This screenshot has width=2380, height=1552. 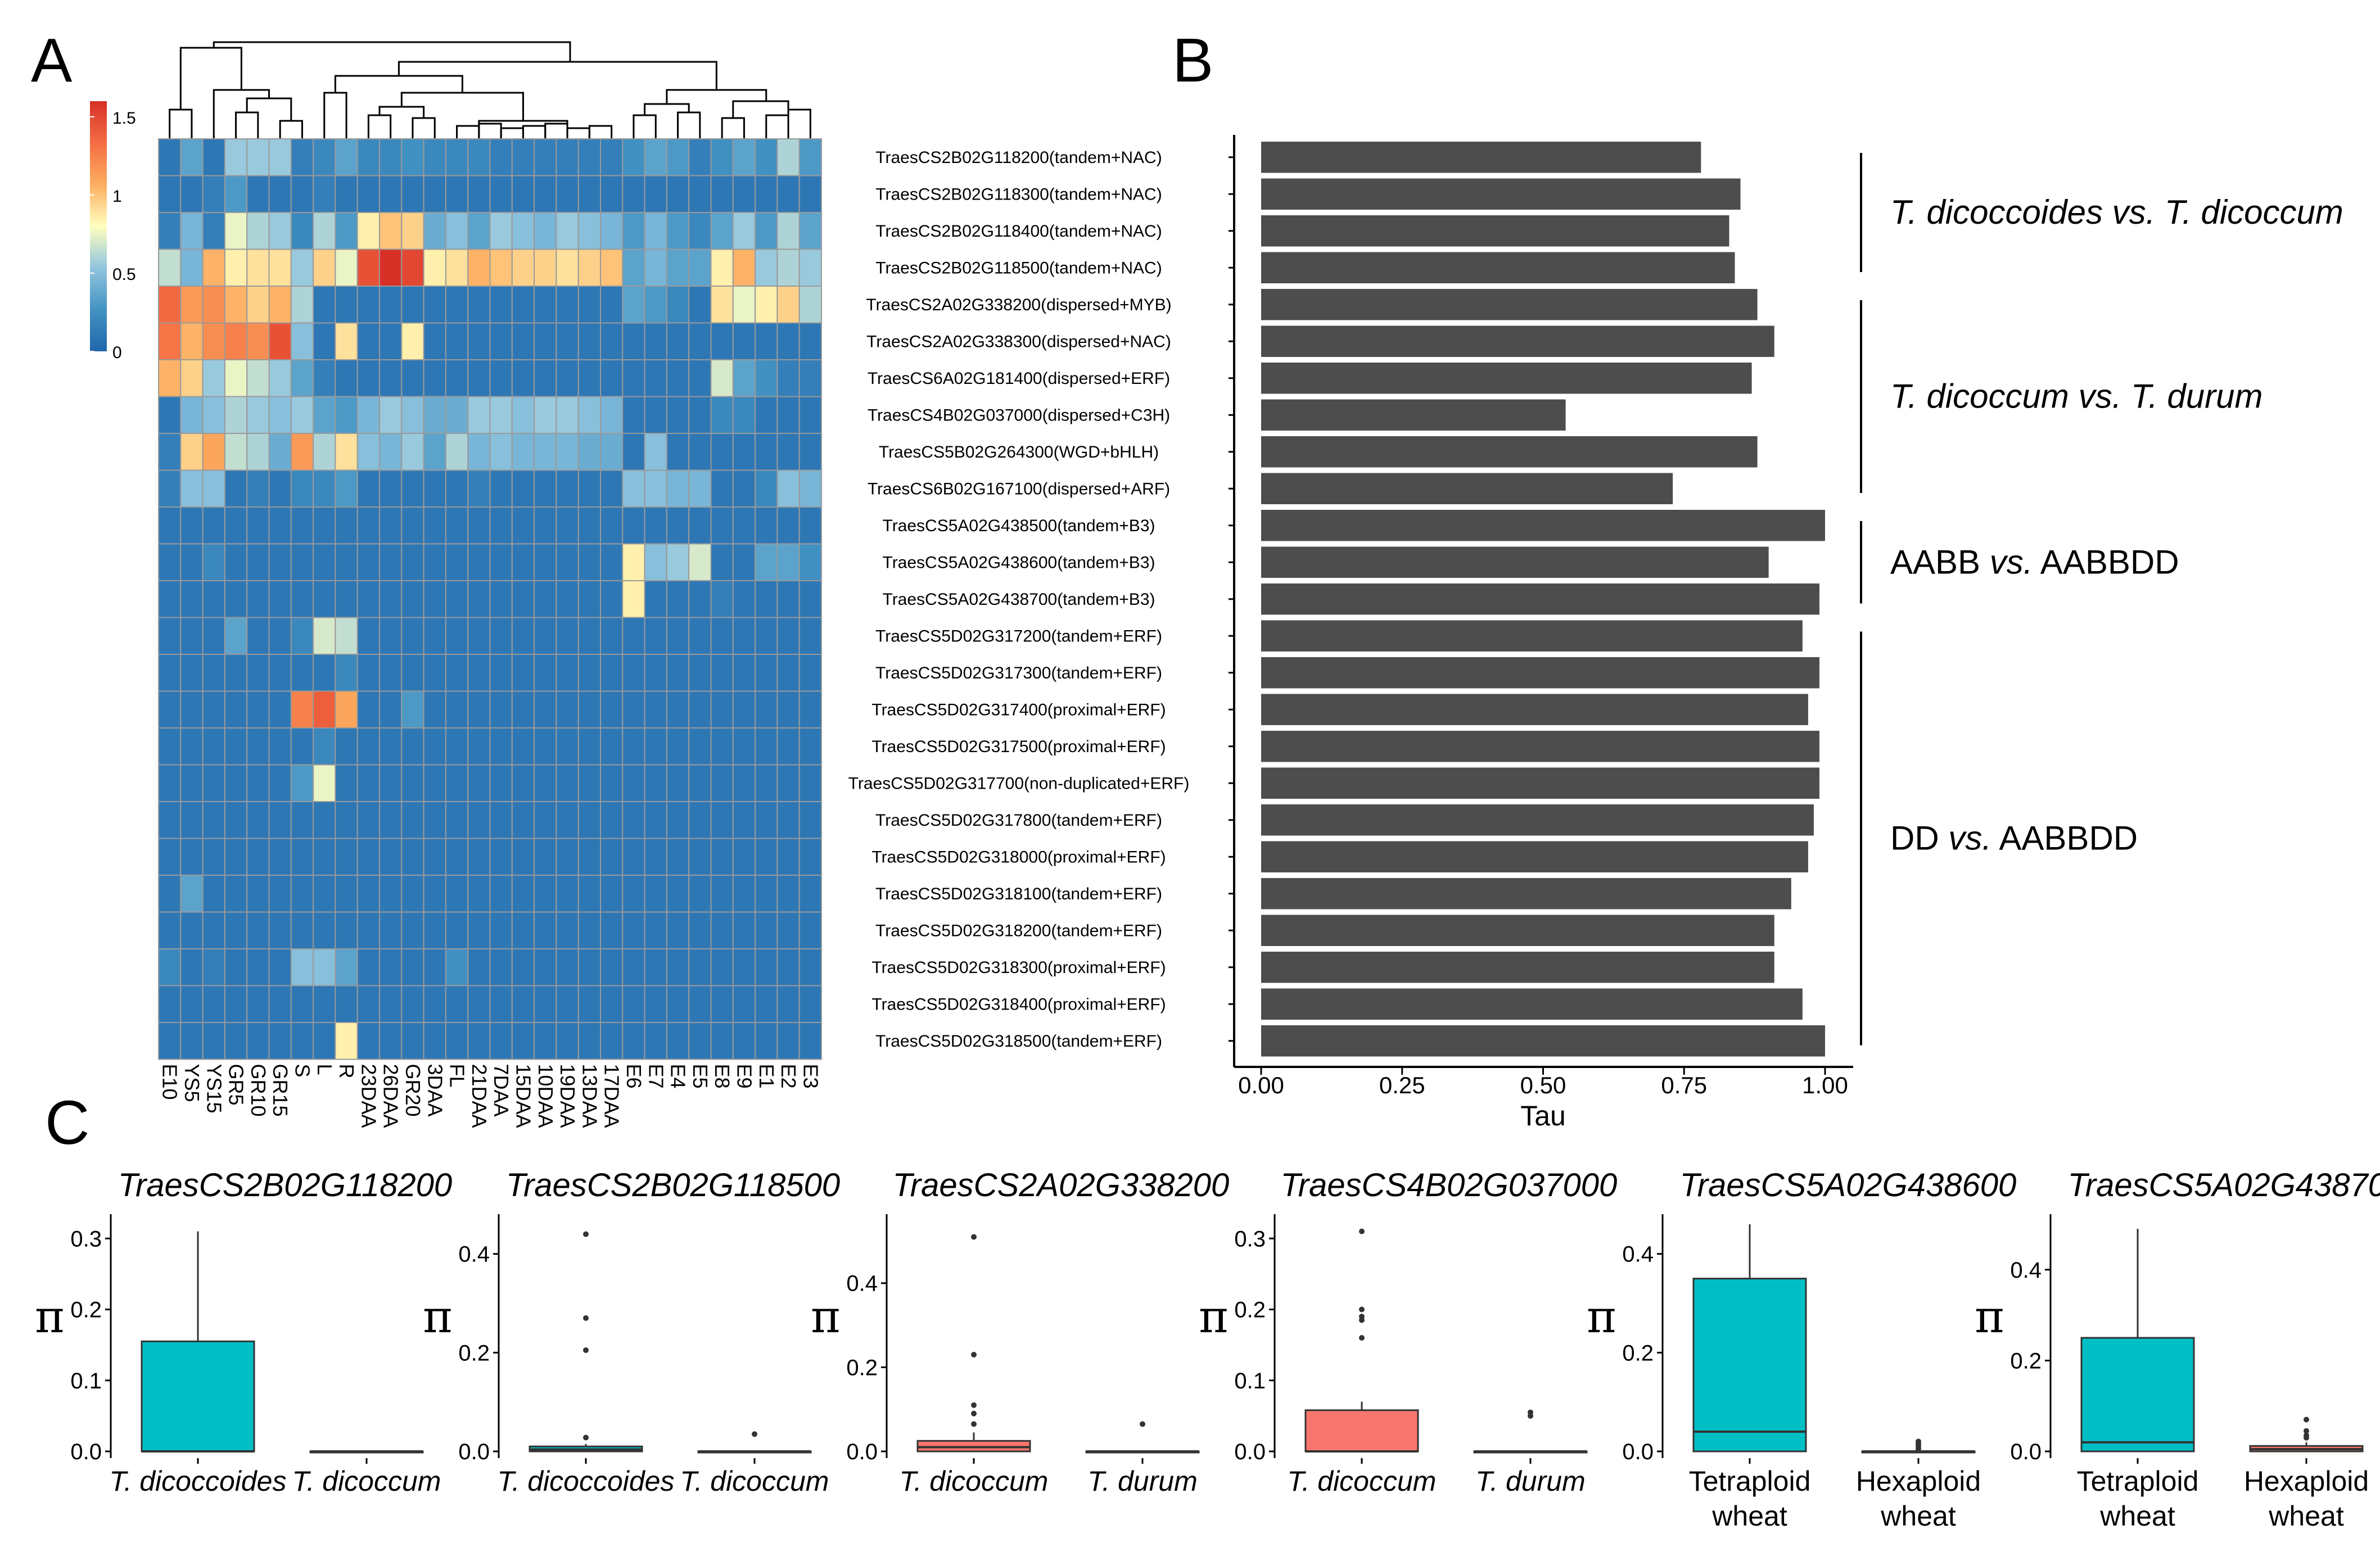 What do you see at coordinates (1362, 1231) in the screenshot?
I see `boxplot-outlier` at bounding box center [1362, 1231].